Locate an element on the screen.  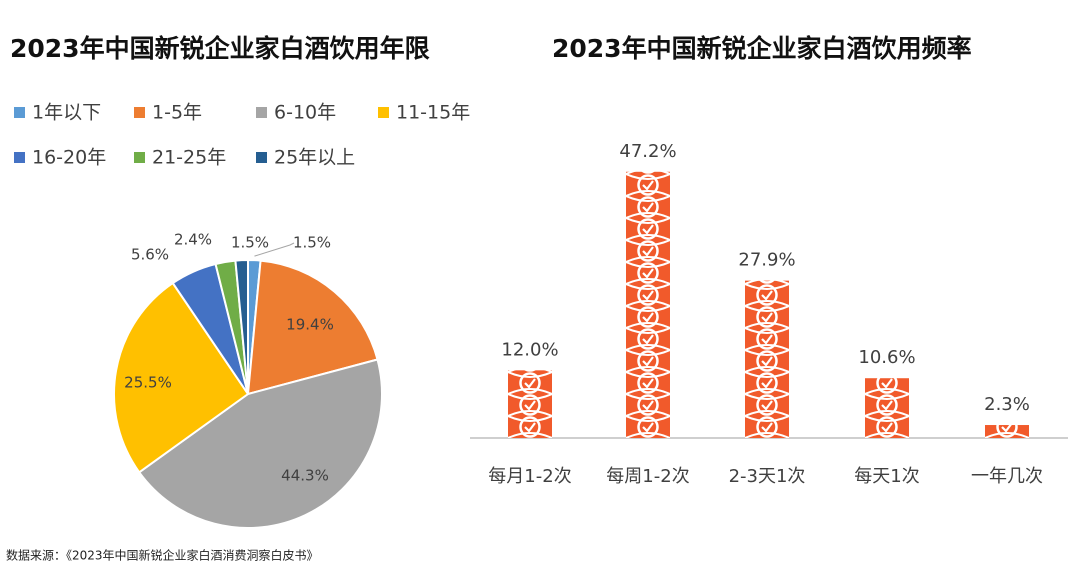
legend-label: 1-5年 is located at coordinates (177, 113).